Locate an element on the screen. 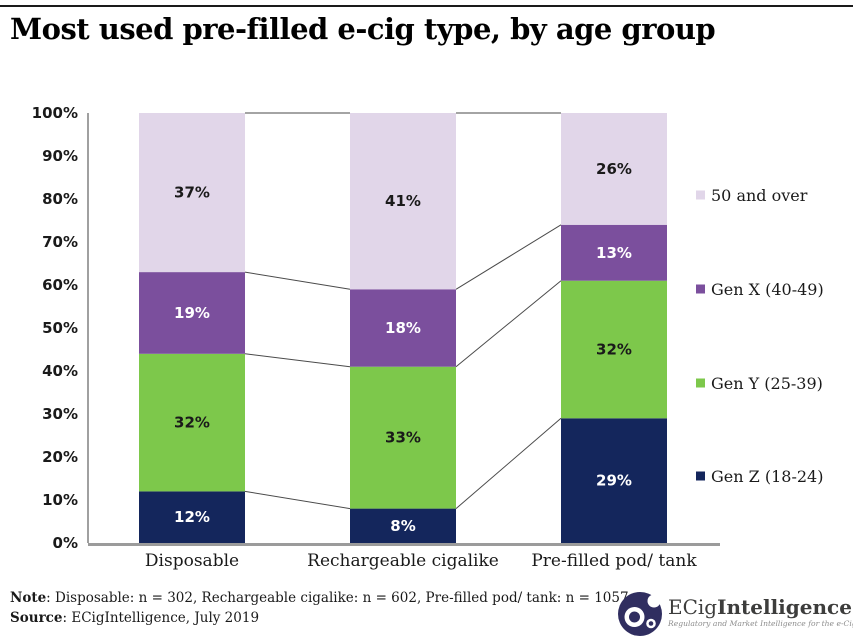  bar-value-label: 29% is located at coordinates (614, 481).